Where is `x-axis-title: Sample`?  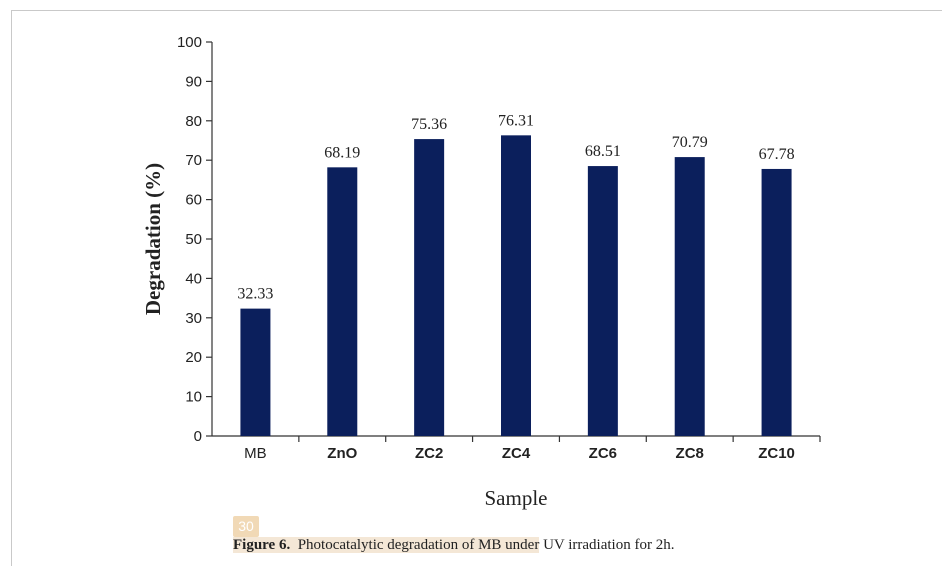 x-axis-title: Sample is located at coordinates (516, 498).